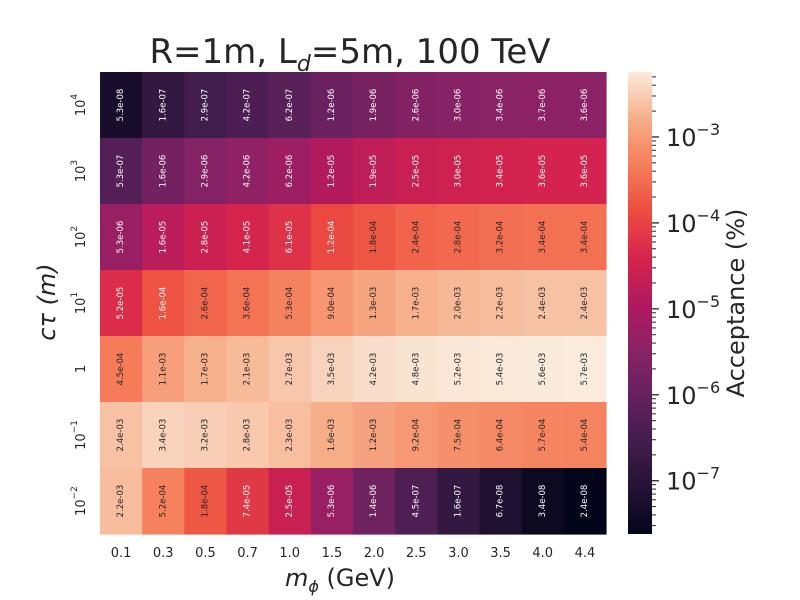 This screenshot has width=800, height=600. I want to click on cell-value-label: 1.6e-05, so click(163, 237).